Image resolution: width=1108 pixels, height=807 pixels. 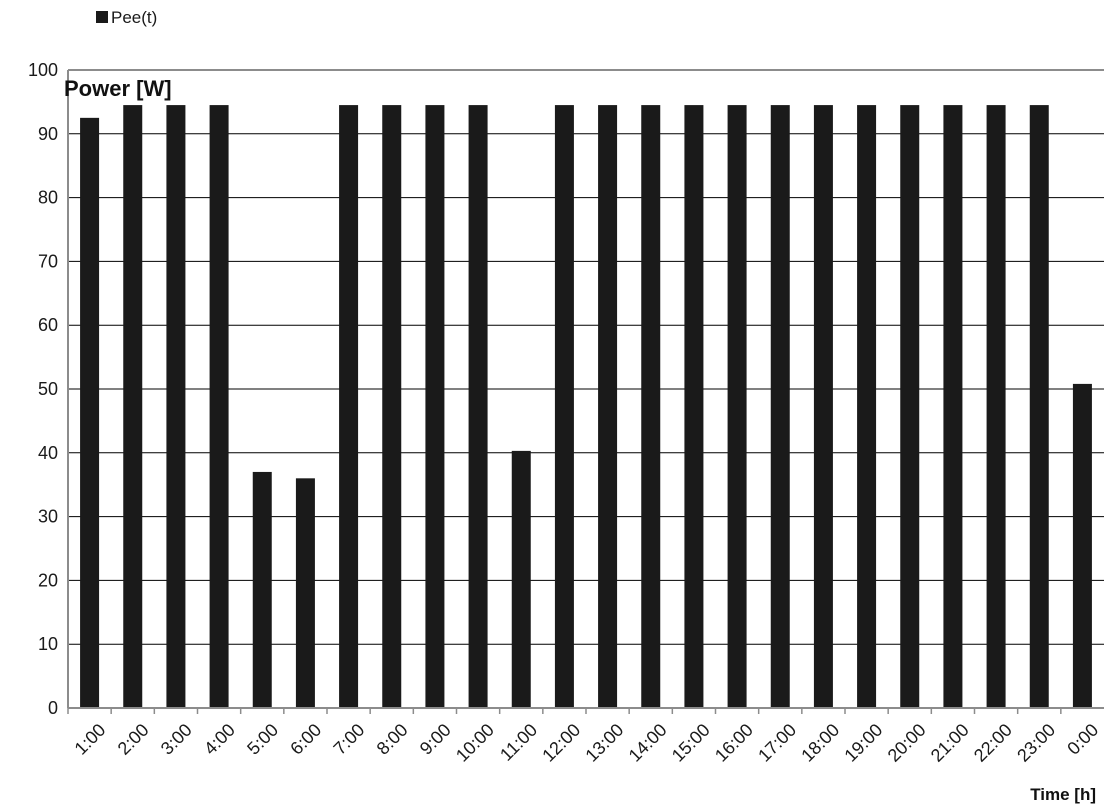 I want to click on bar-4:00, so click(x=219, y=407).